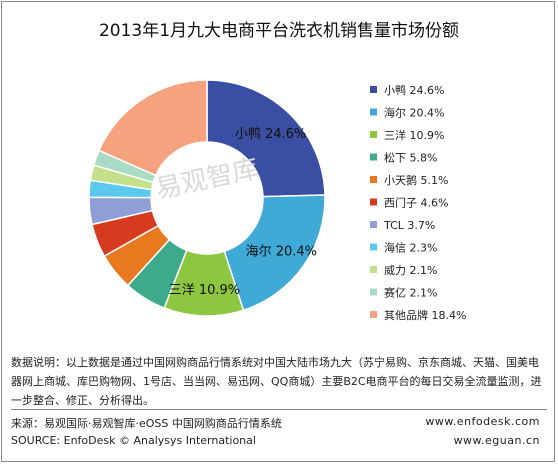  What do you see at coordinates (279, 31) in the screenshot?
I see `chart-title: 2013年1月九大电商平台洗衣机销售量市场份额` at bounding box center [279, 31].